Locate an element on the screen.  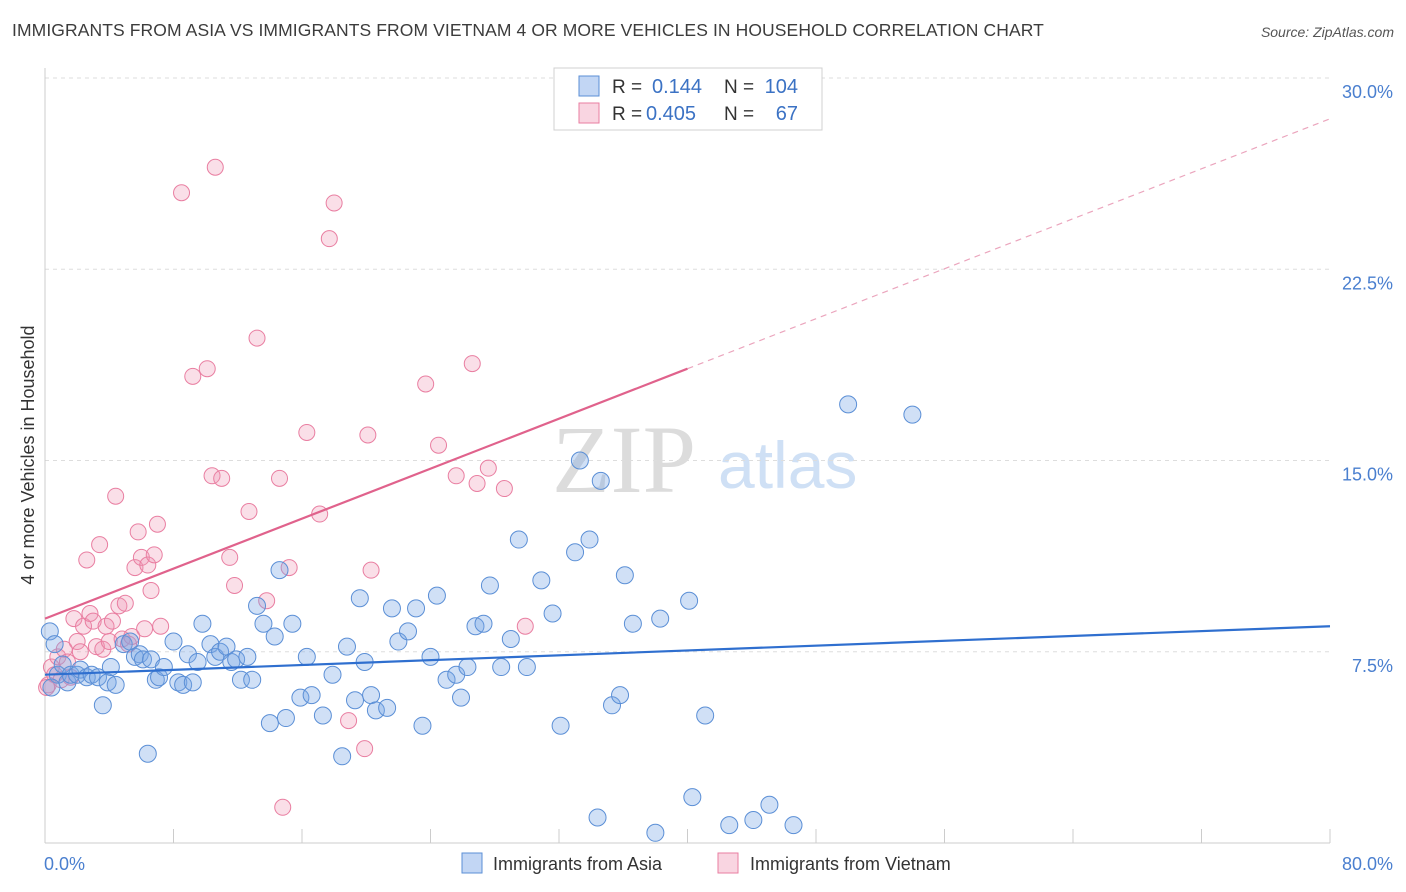
vietnam-trend-line is located at coordinates (366, 493).